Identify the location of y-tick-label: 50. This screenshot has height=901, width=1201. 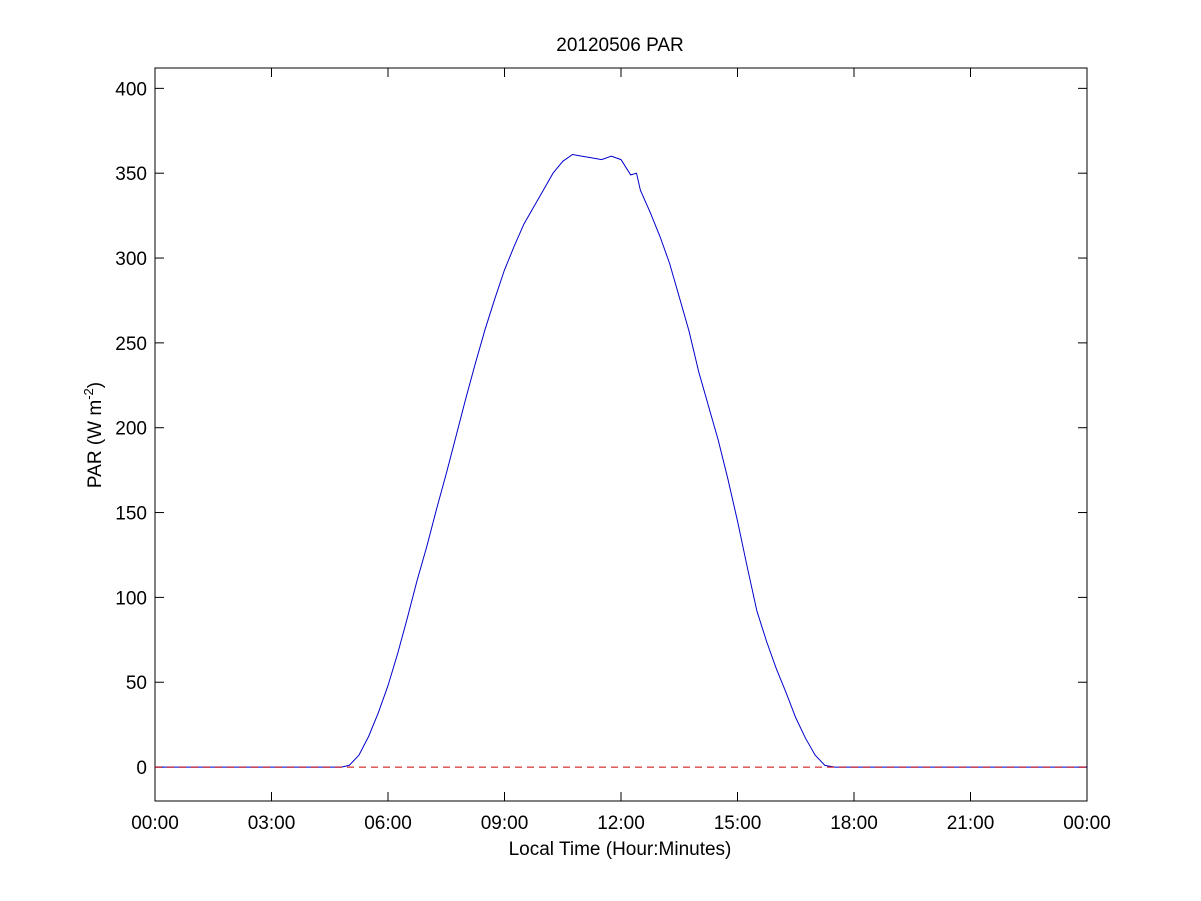
(136, 683).